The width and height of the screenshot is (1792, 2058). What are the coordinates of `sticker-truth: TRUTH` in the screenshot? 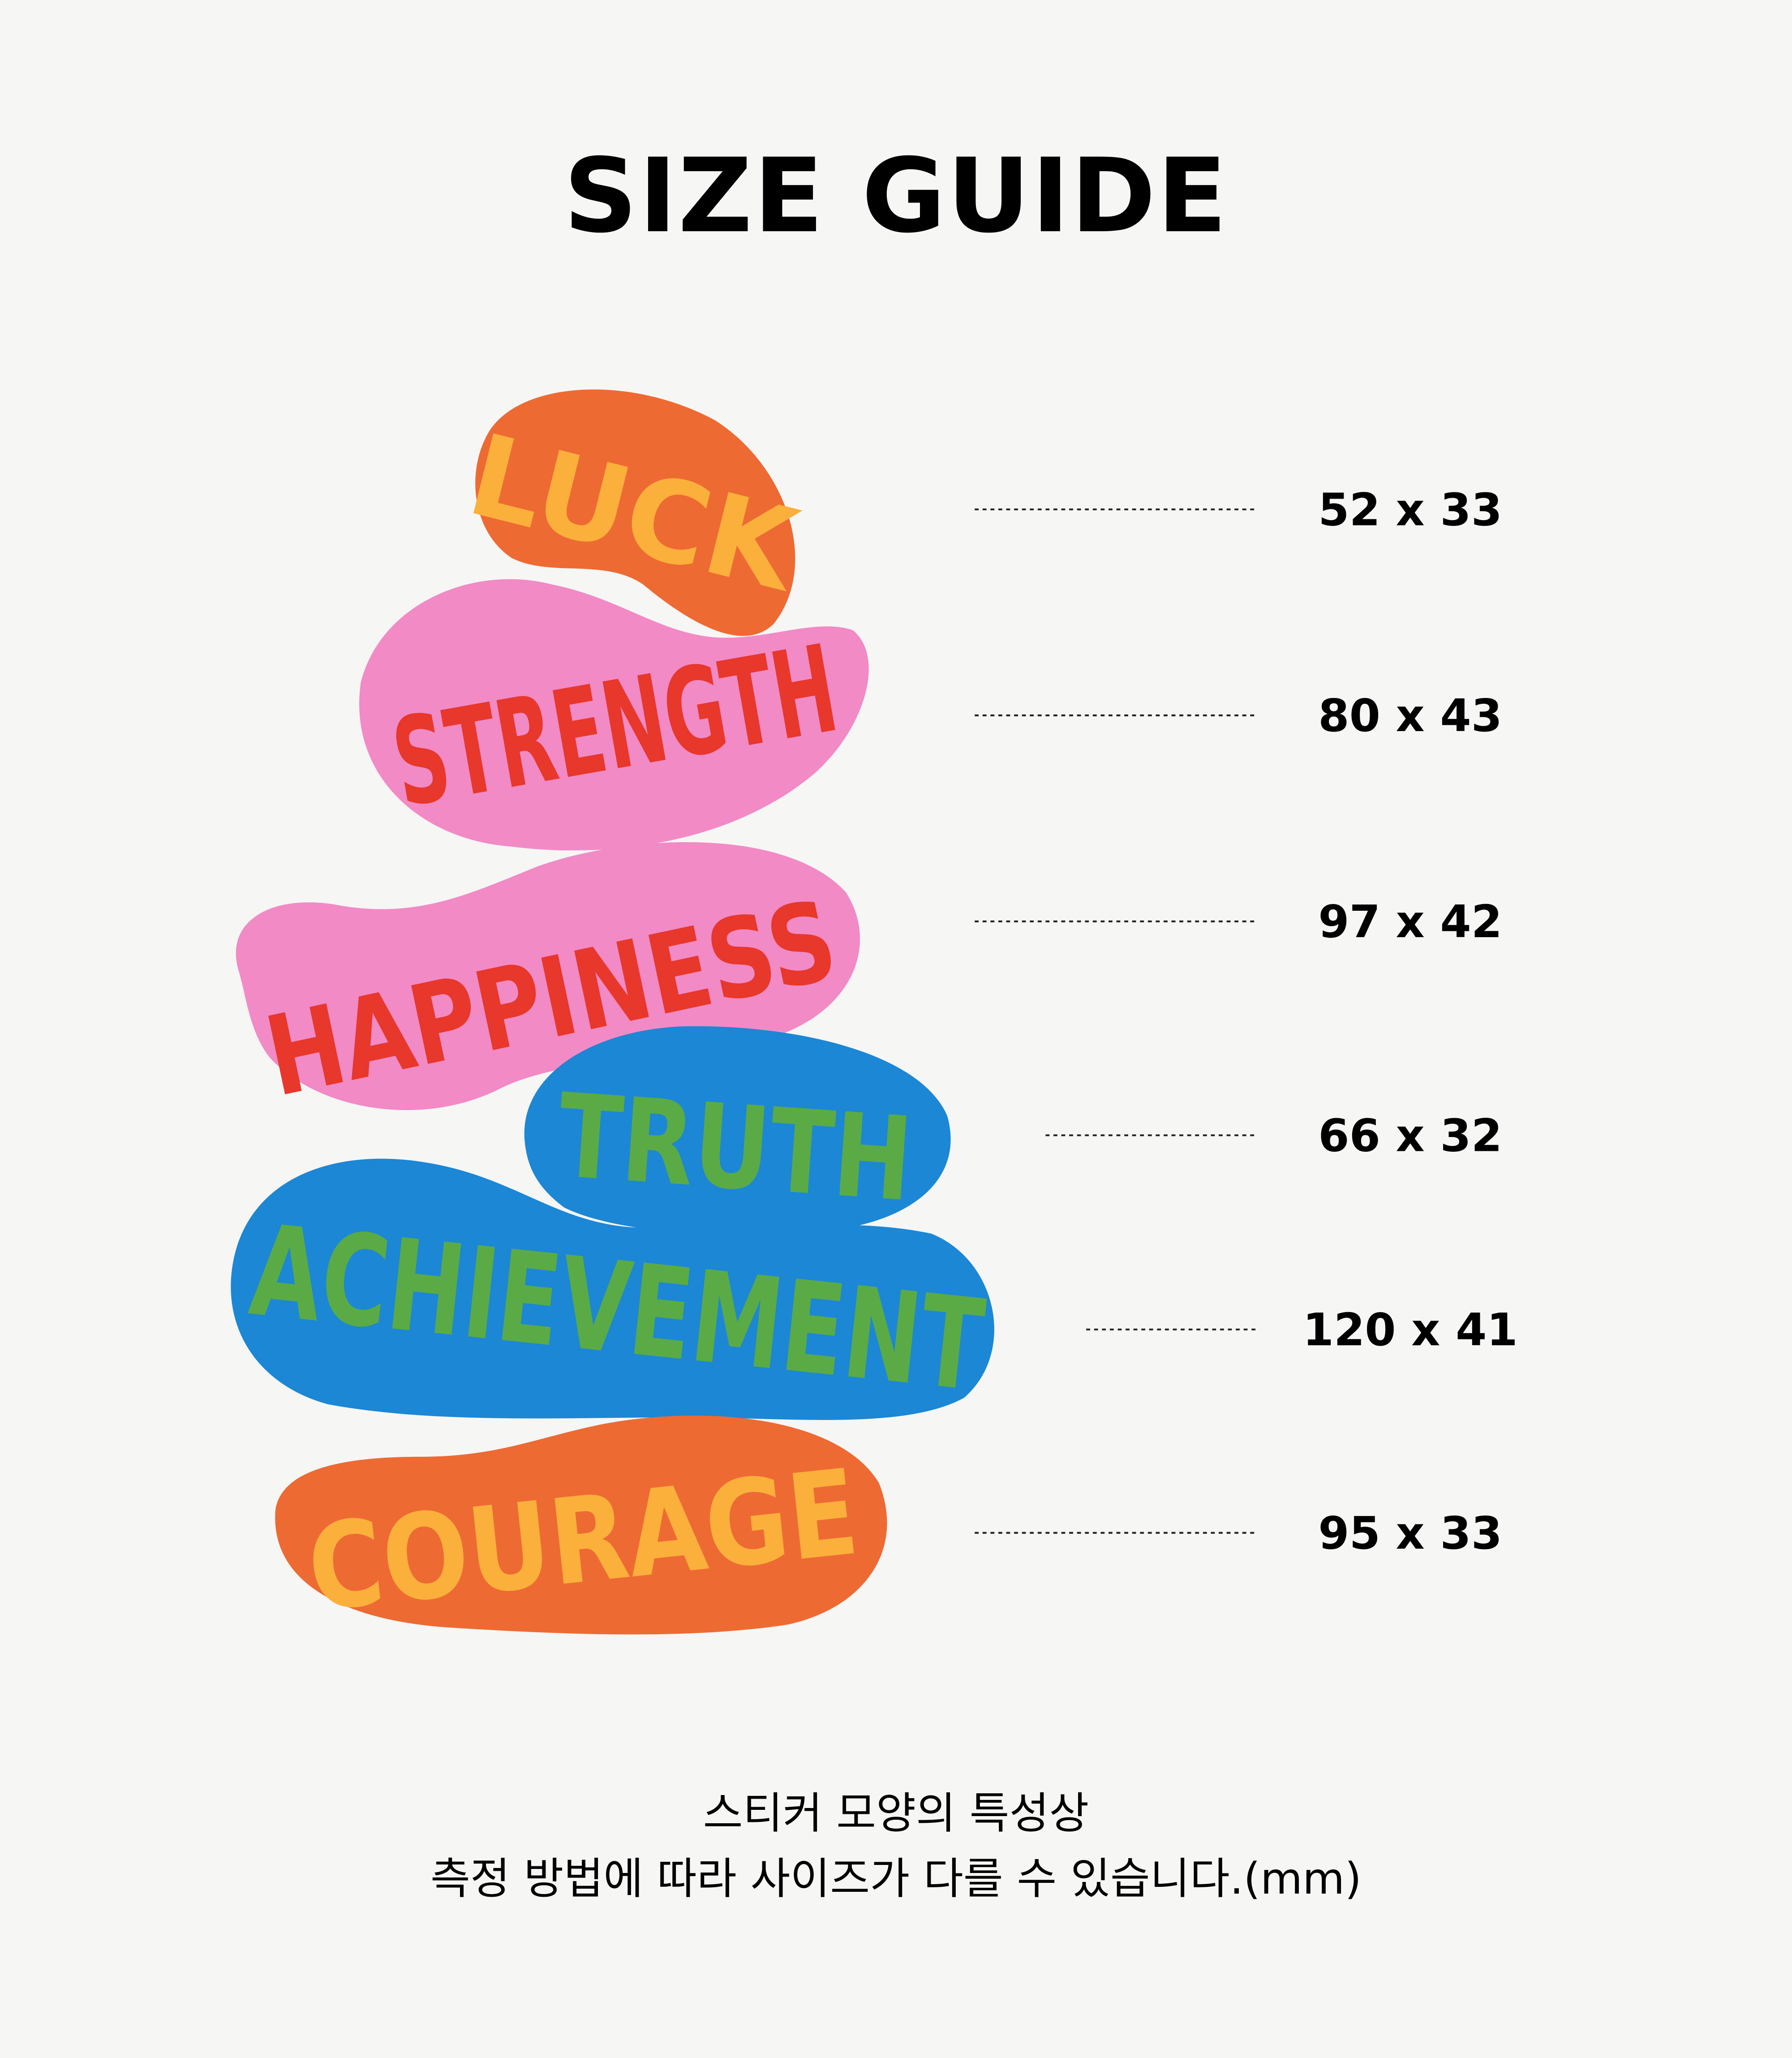 It's located at (737, 1130).